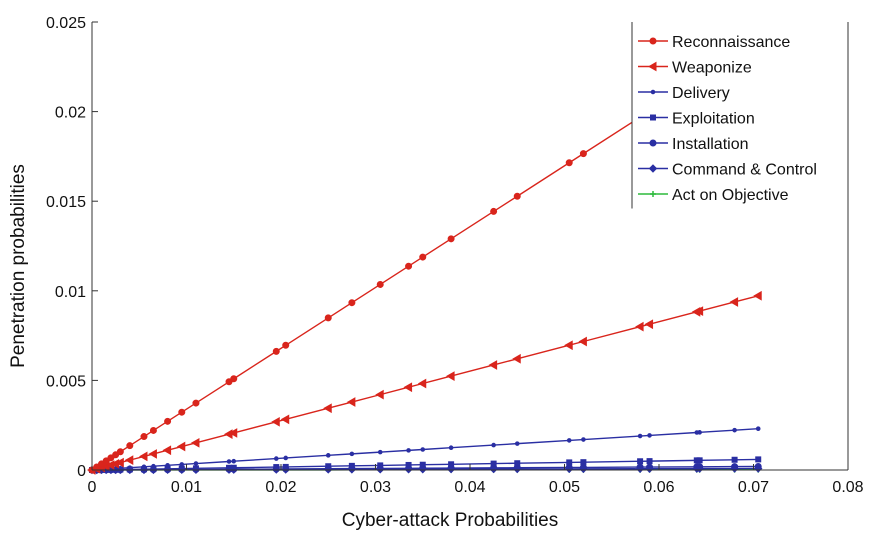 This screenshot has height=538, width=877. I want to click on x-tick-label: 0.05, so click(564, 487).